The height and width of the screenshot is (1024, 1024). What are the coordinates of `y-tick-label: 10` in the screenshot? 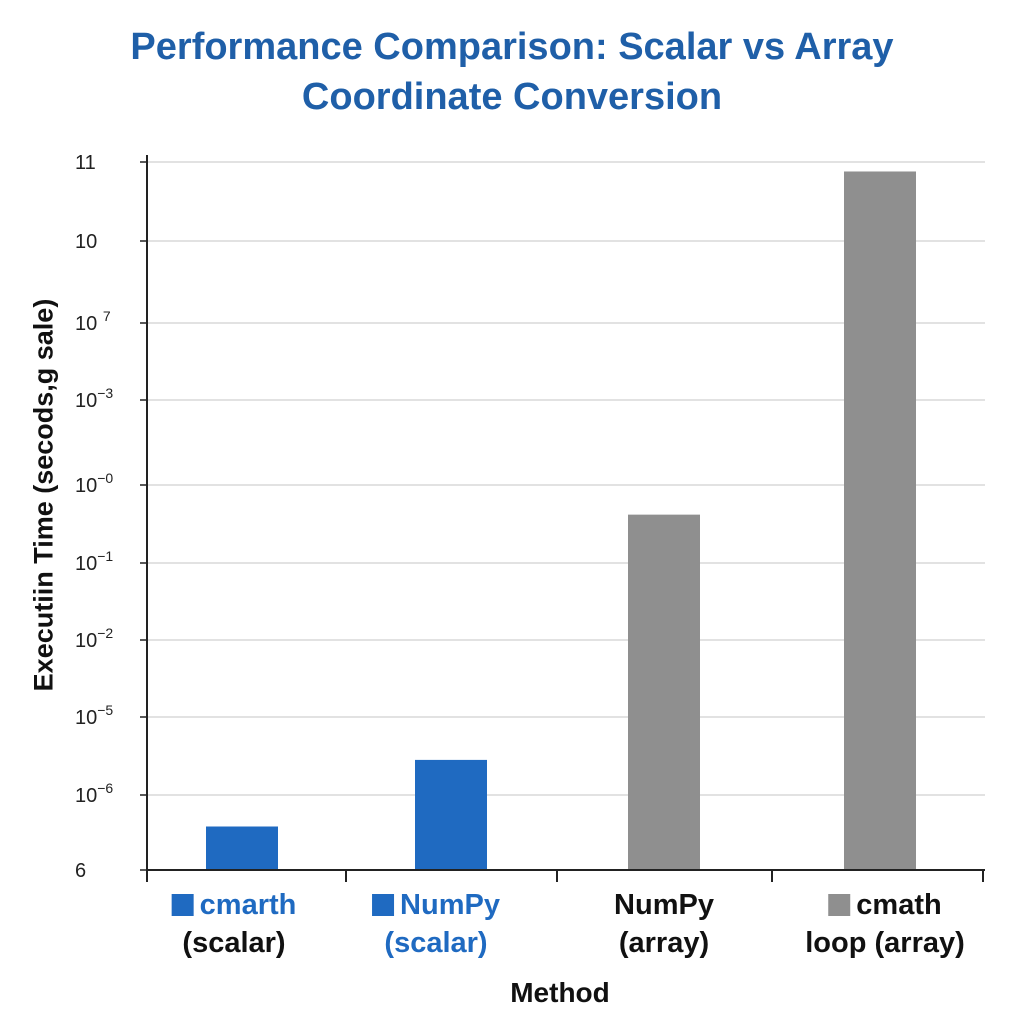 It's located at (86, 242).